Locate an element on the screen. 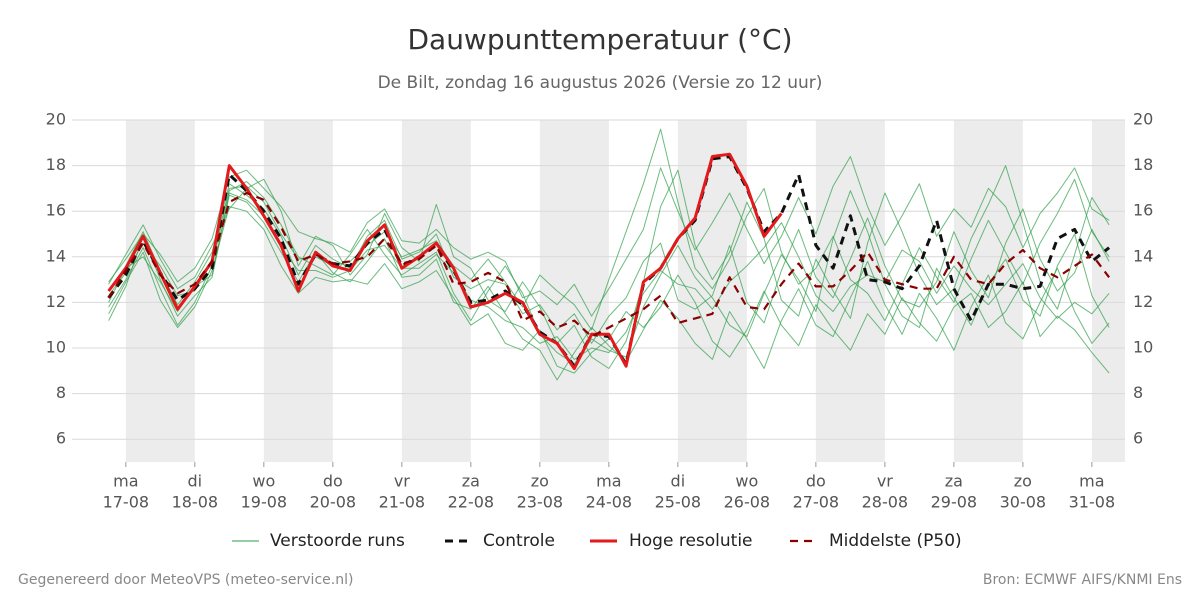  y2-tick-label: 20 is located at coordinates (1143, 119).